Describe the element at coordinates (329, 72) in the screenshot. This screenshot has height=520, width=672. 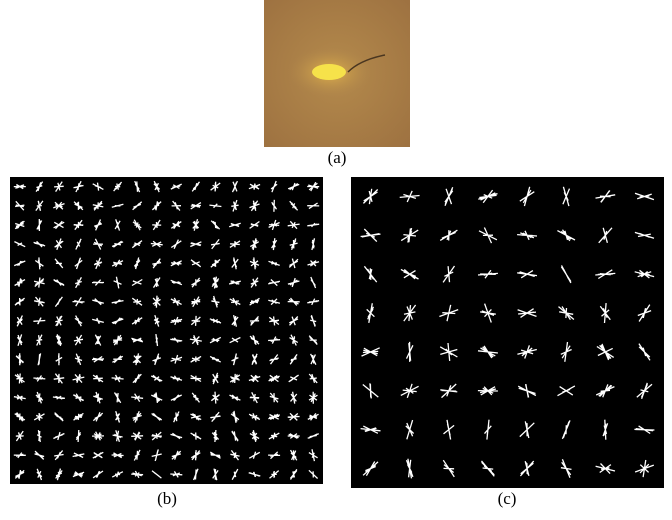
I see `photo-blob` at that location.